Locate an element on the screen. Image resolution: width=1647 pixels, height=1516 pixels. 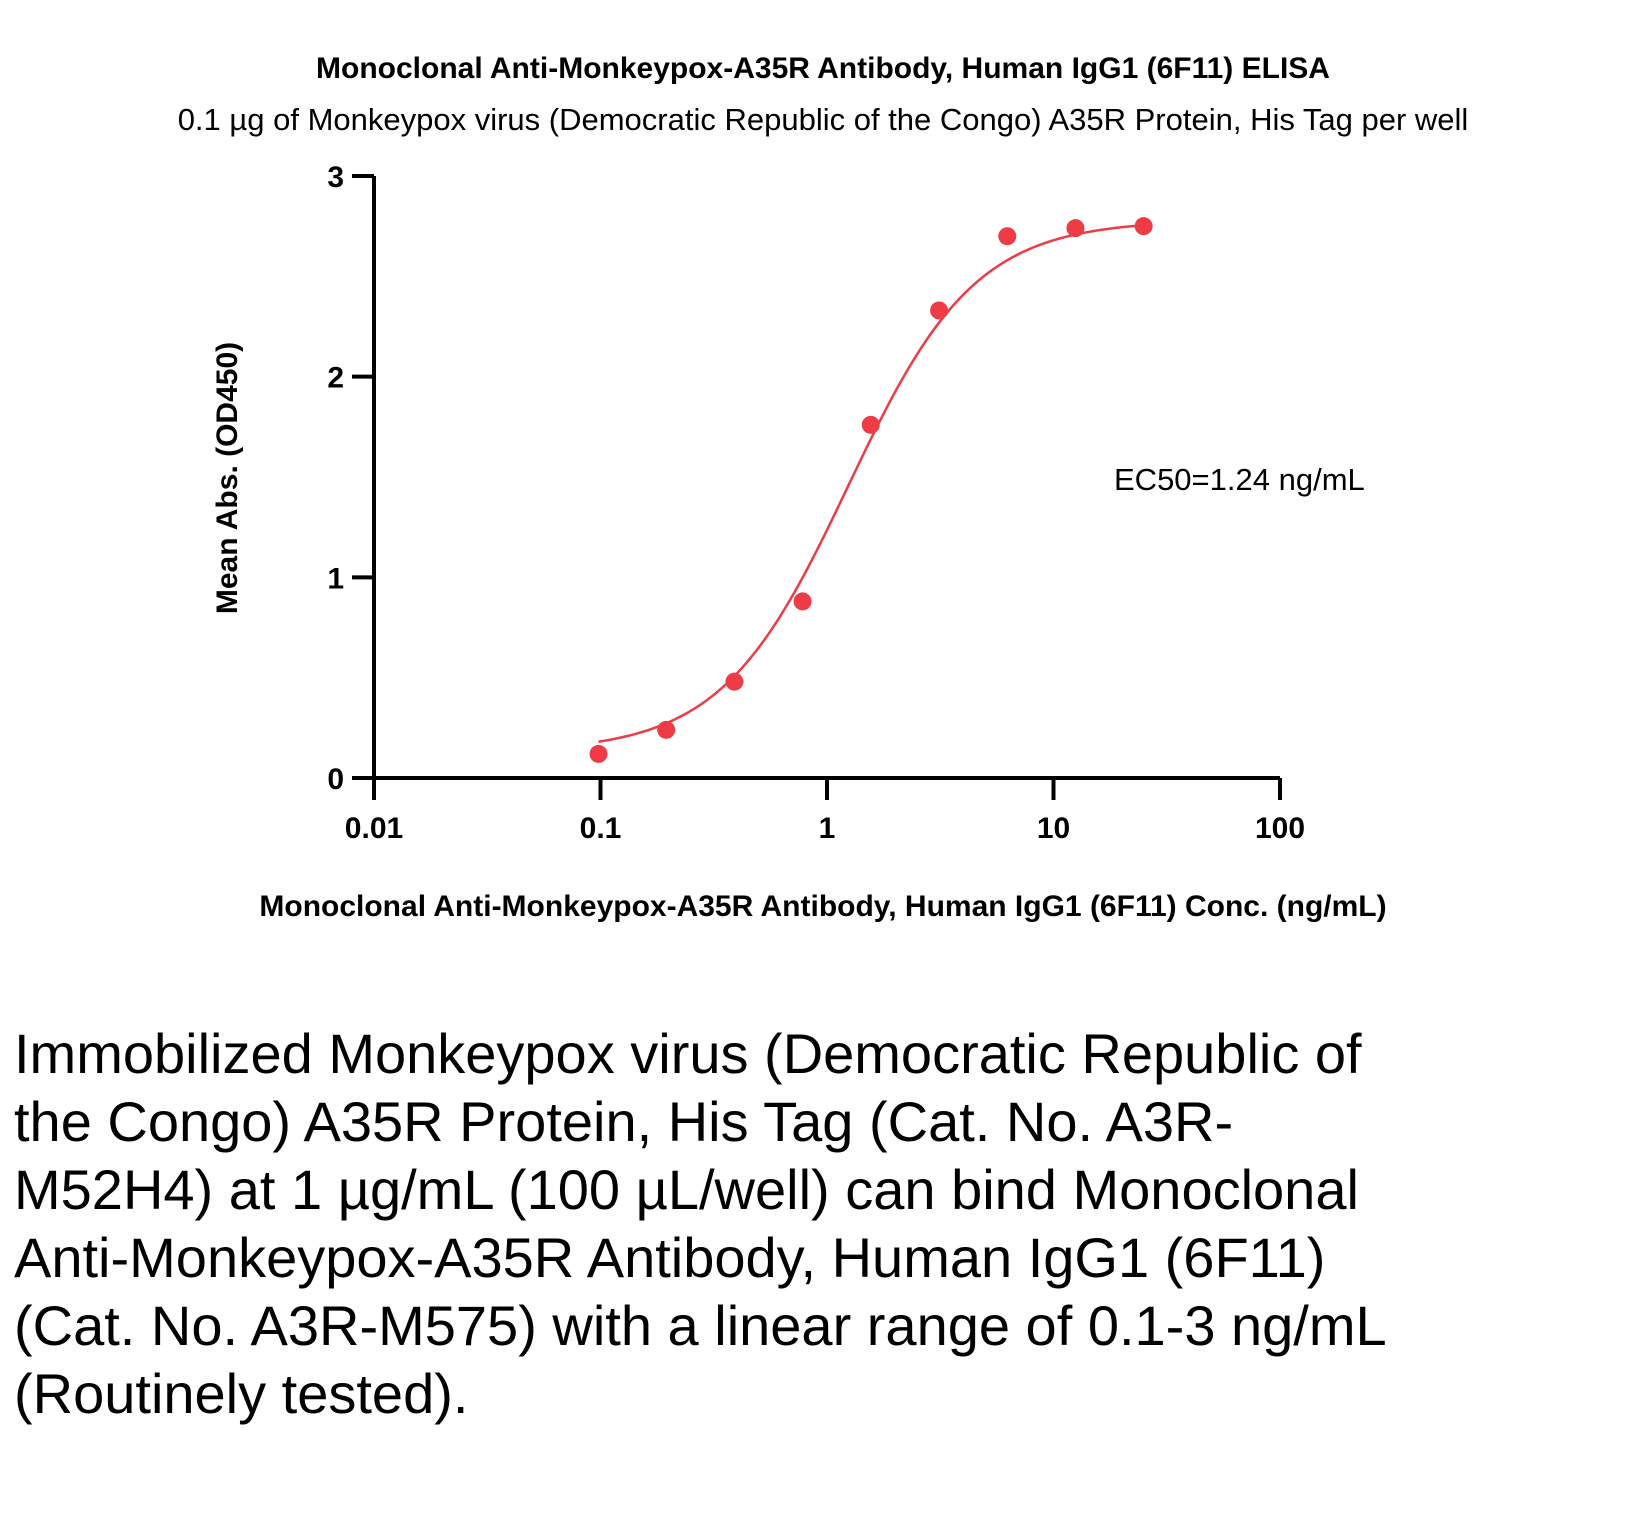
fit-curve is located at coordinates (871, 483).